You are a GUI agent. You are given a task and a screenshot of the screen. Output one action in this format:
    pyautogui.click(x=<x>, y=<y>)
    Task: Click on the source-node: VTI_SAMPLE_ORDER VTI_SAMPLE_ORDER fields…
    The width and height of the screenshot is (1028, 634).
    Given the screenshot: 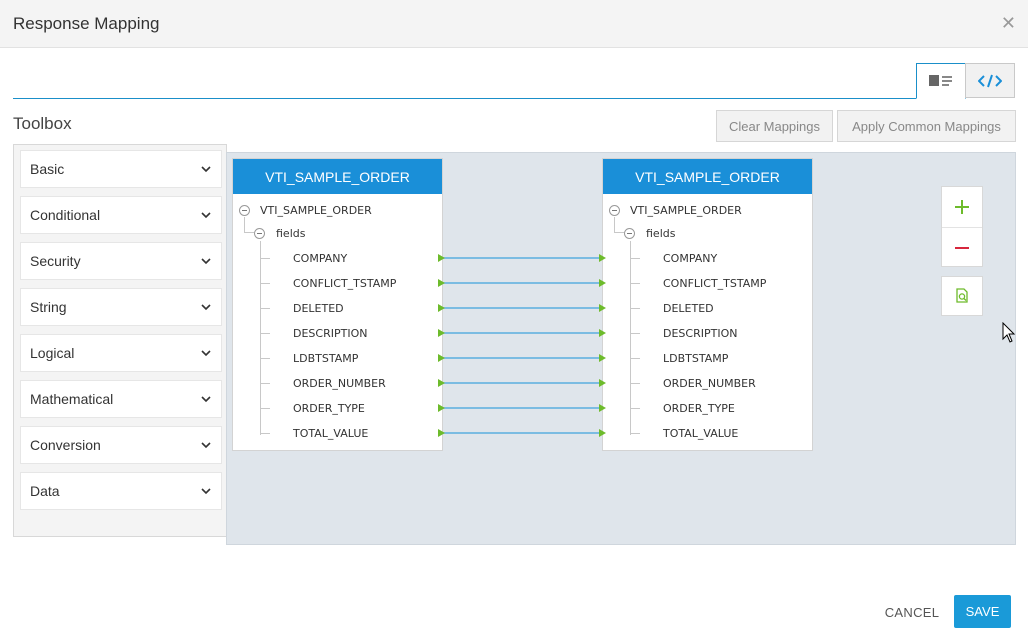 What is the action you would take?
    pyautogui.click(x=337, y=304)
    